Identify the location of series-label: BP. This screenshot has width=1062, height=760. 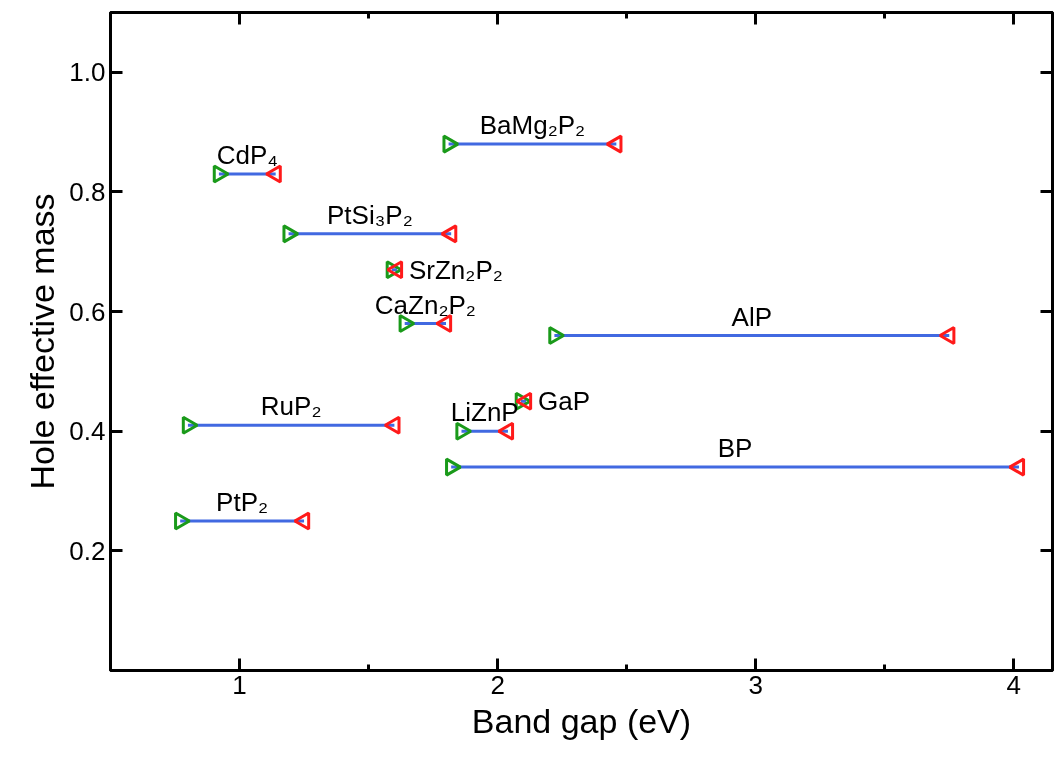
(735, 448).